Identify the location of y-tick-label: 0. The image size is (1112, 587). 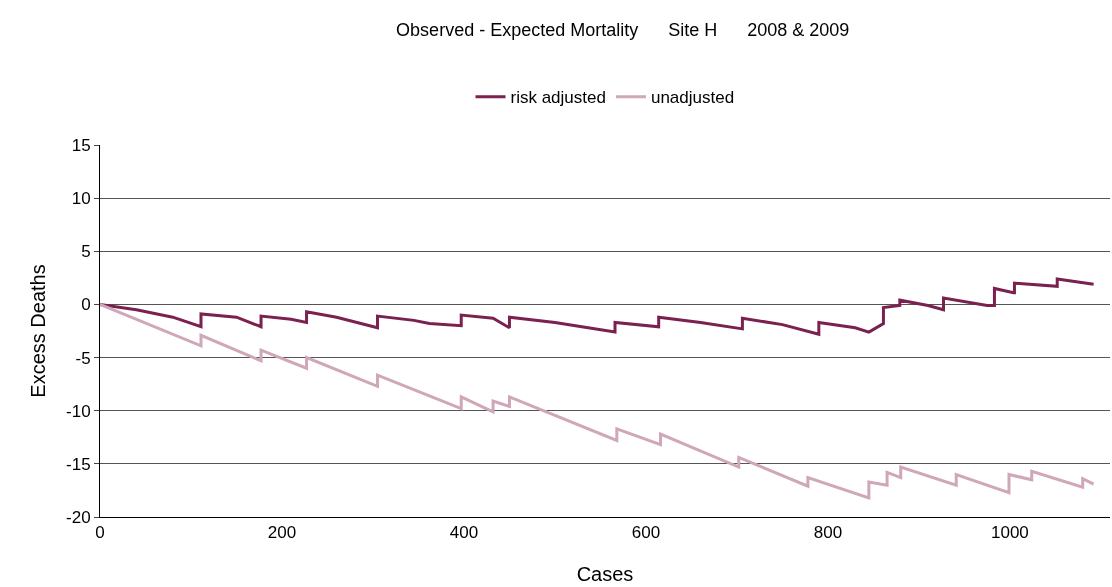
(86, 305).